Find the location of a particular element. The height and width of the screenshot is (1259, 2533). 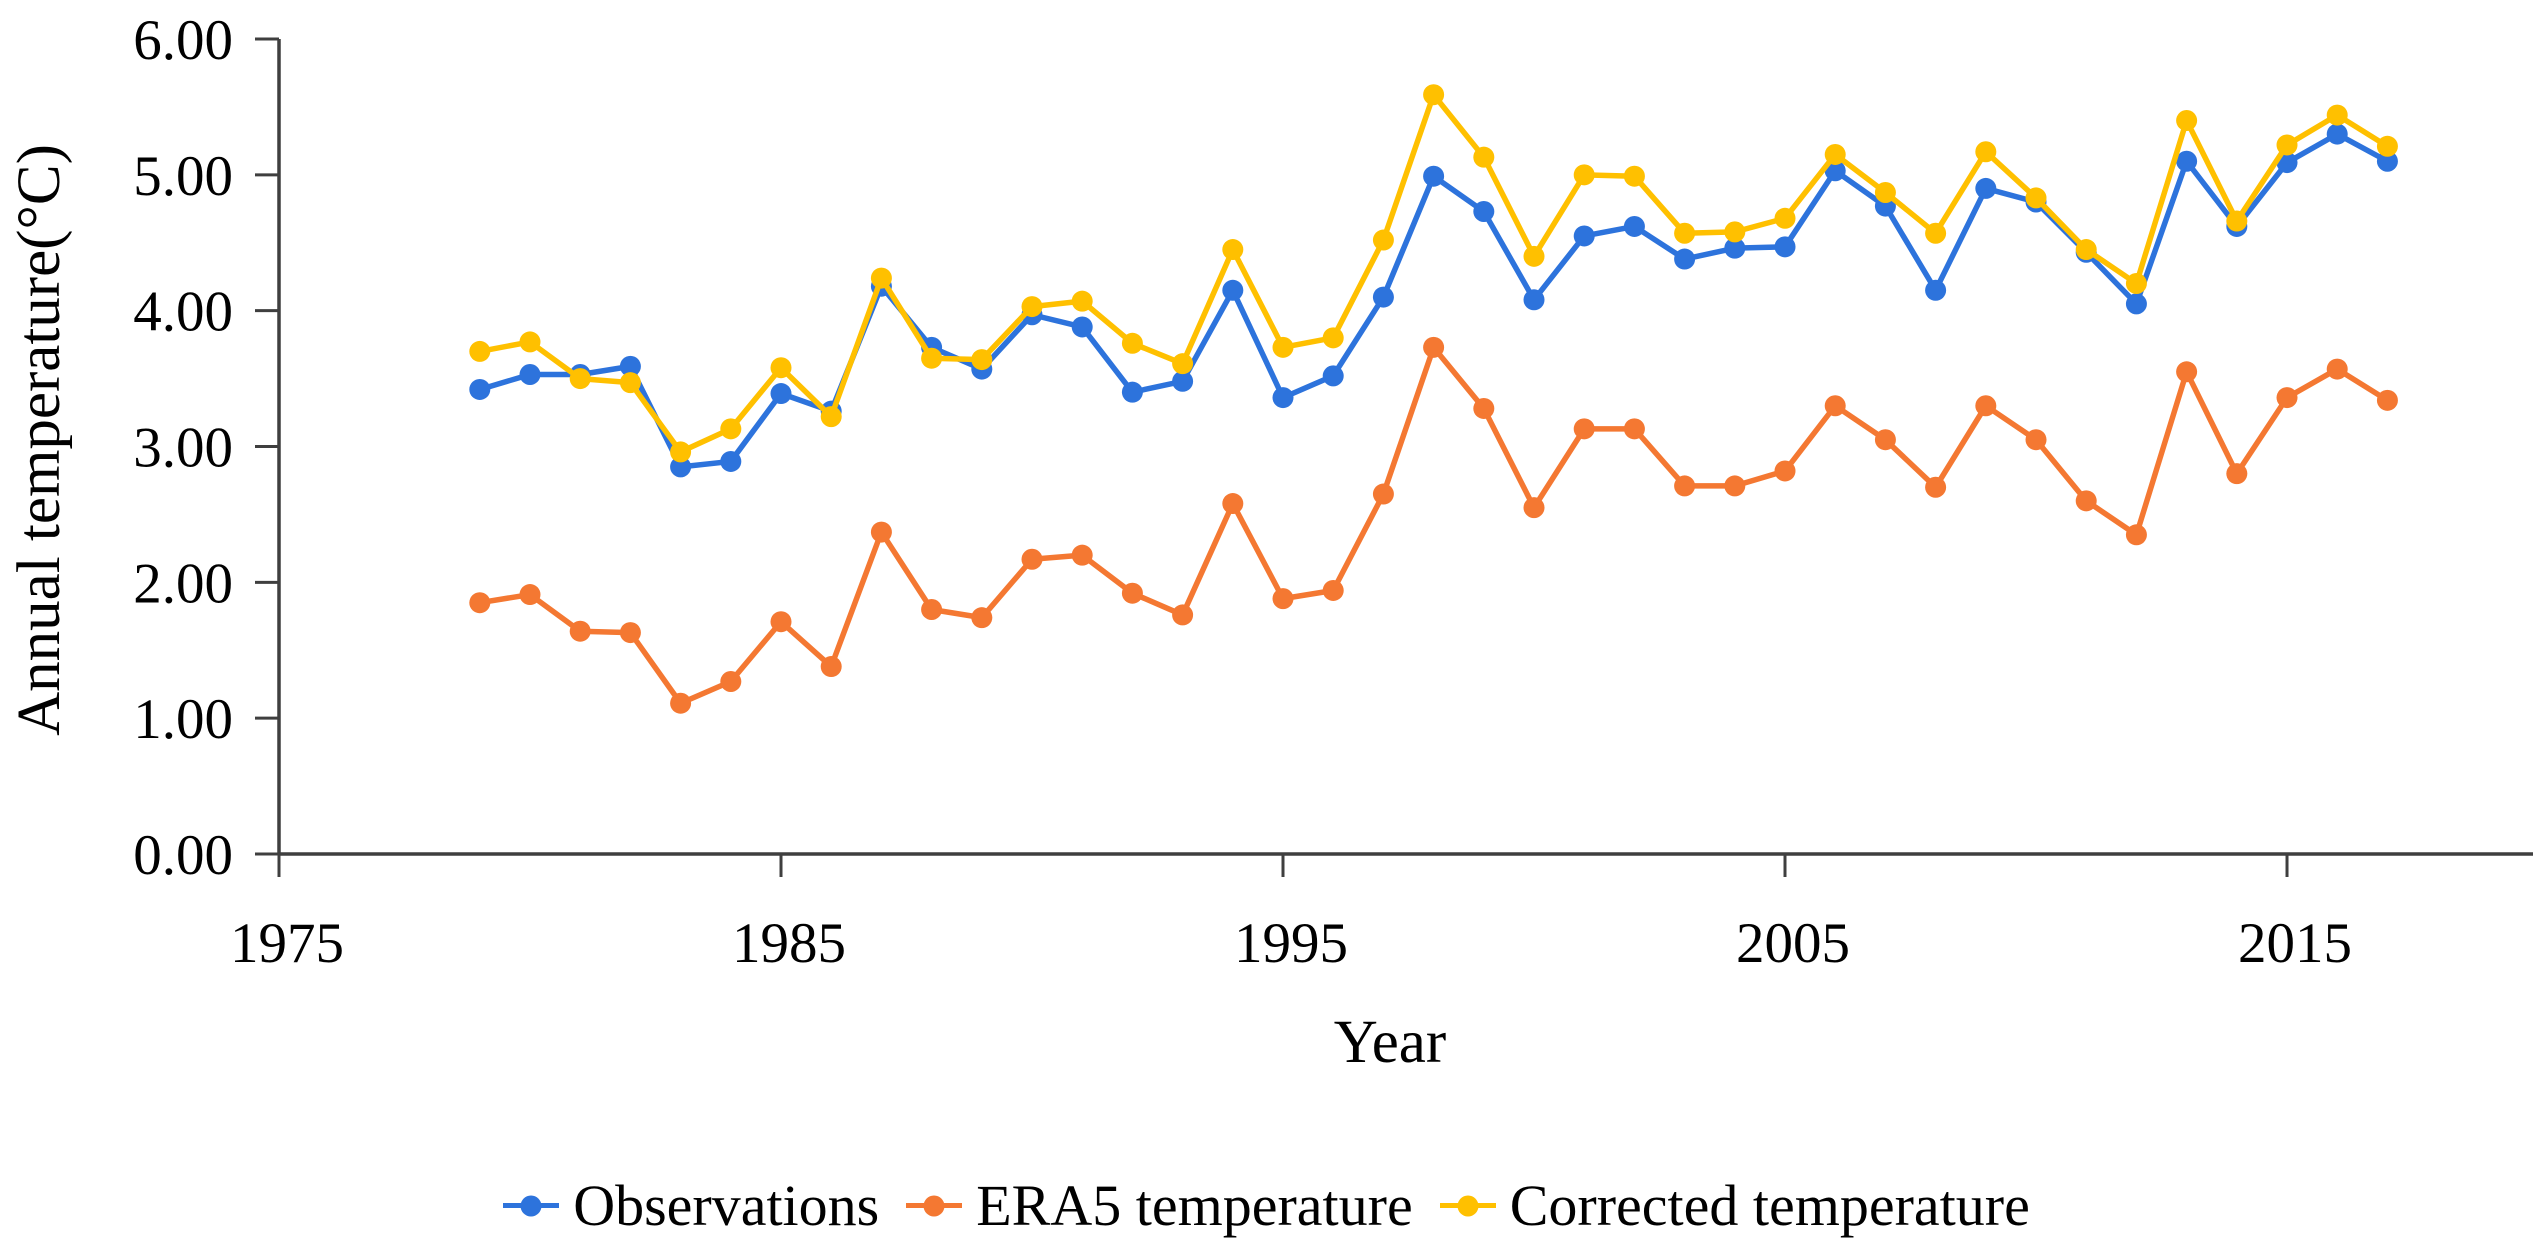

legend-dot-corrected-temperature-icon is located at coordinates (1468, 1205).